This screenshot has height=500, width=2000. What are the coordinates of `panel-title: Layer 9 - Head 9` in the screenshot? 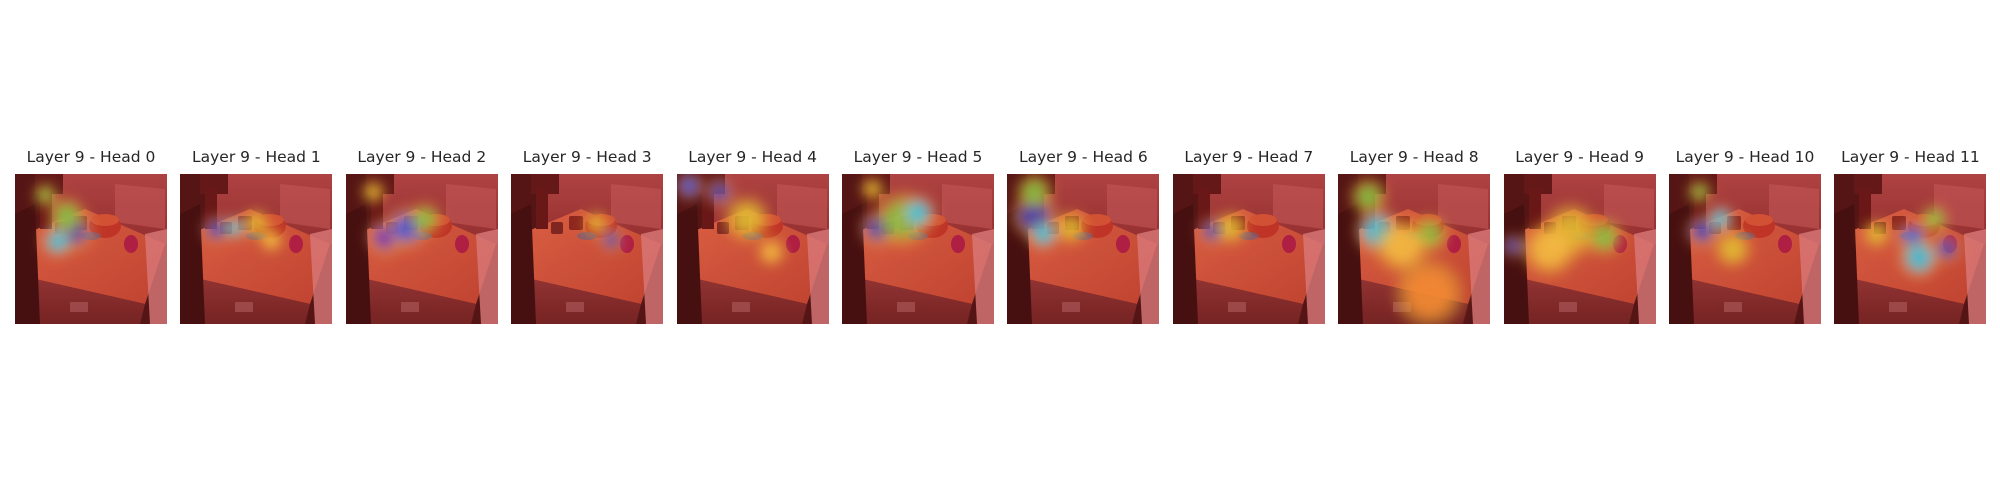 It's located at (1579, 157).